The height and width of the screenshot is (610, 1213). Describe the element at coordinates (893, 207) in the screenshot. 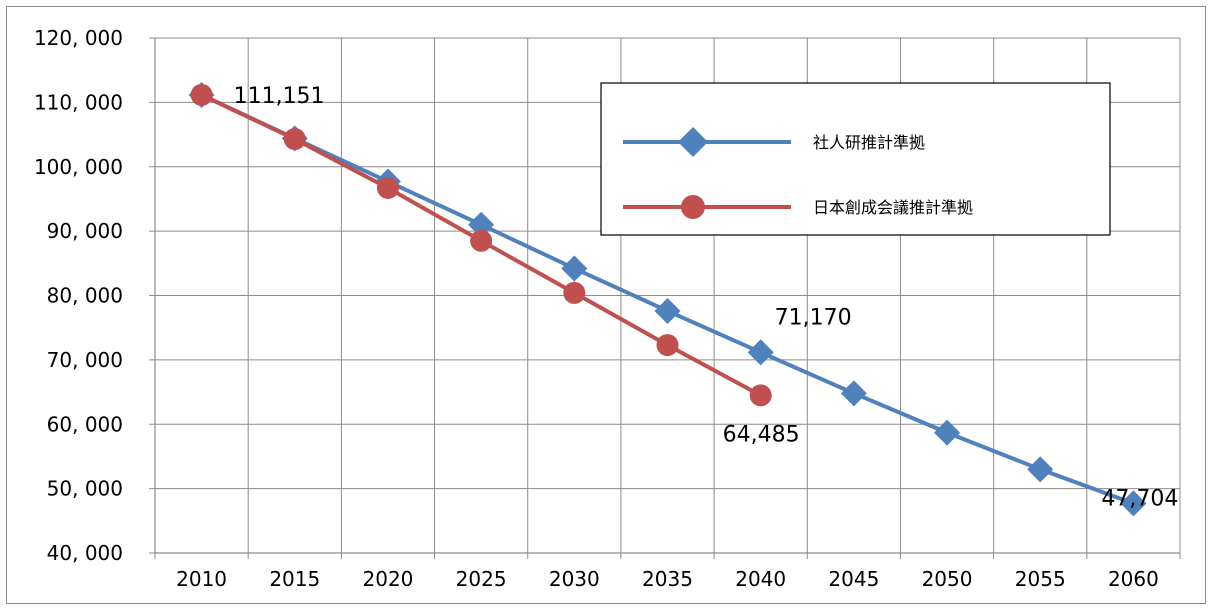

I see `legend-label: 日本創成会議推計準拠` at that location.